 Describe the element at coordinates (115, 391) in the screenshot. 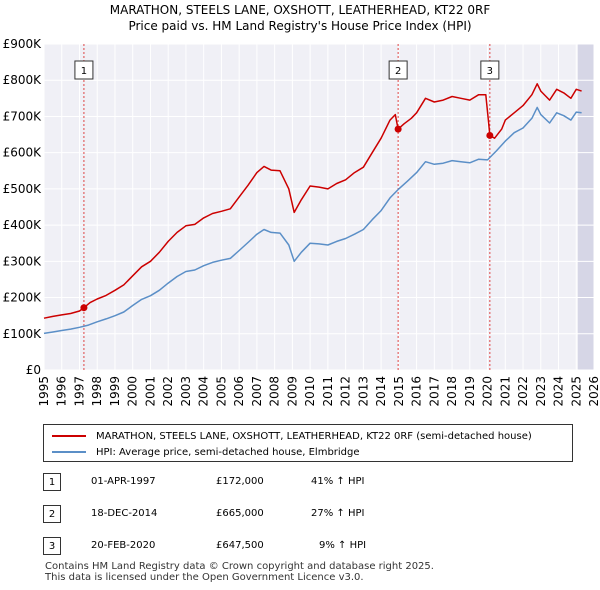

I see `x-tick-label: 1999` at that location.